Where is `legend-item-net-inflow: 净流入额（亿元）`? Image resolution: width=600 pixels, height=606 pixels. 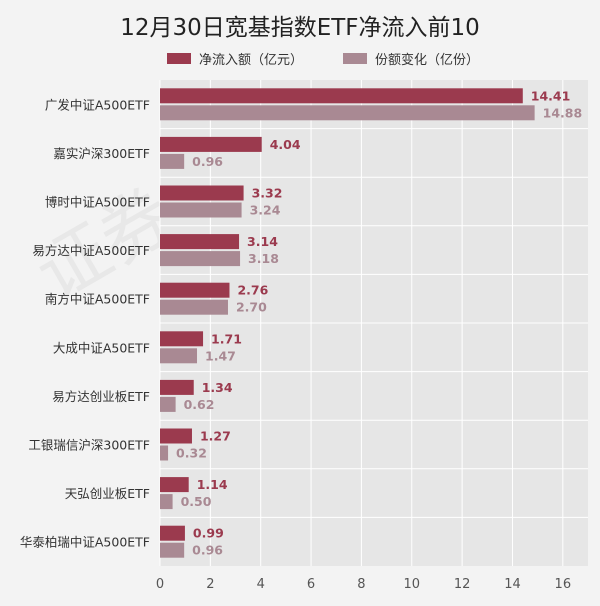 legend-item-net-inflow: 净流入额（亿元） is located at coordinates (235, 58).